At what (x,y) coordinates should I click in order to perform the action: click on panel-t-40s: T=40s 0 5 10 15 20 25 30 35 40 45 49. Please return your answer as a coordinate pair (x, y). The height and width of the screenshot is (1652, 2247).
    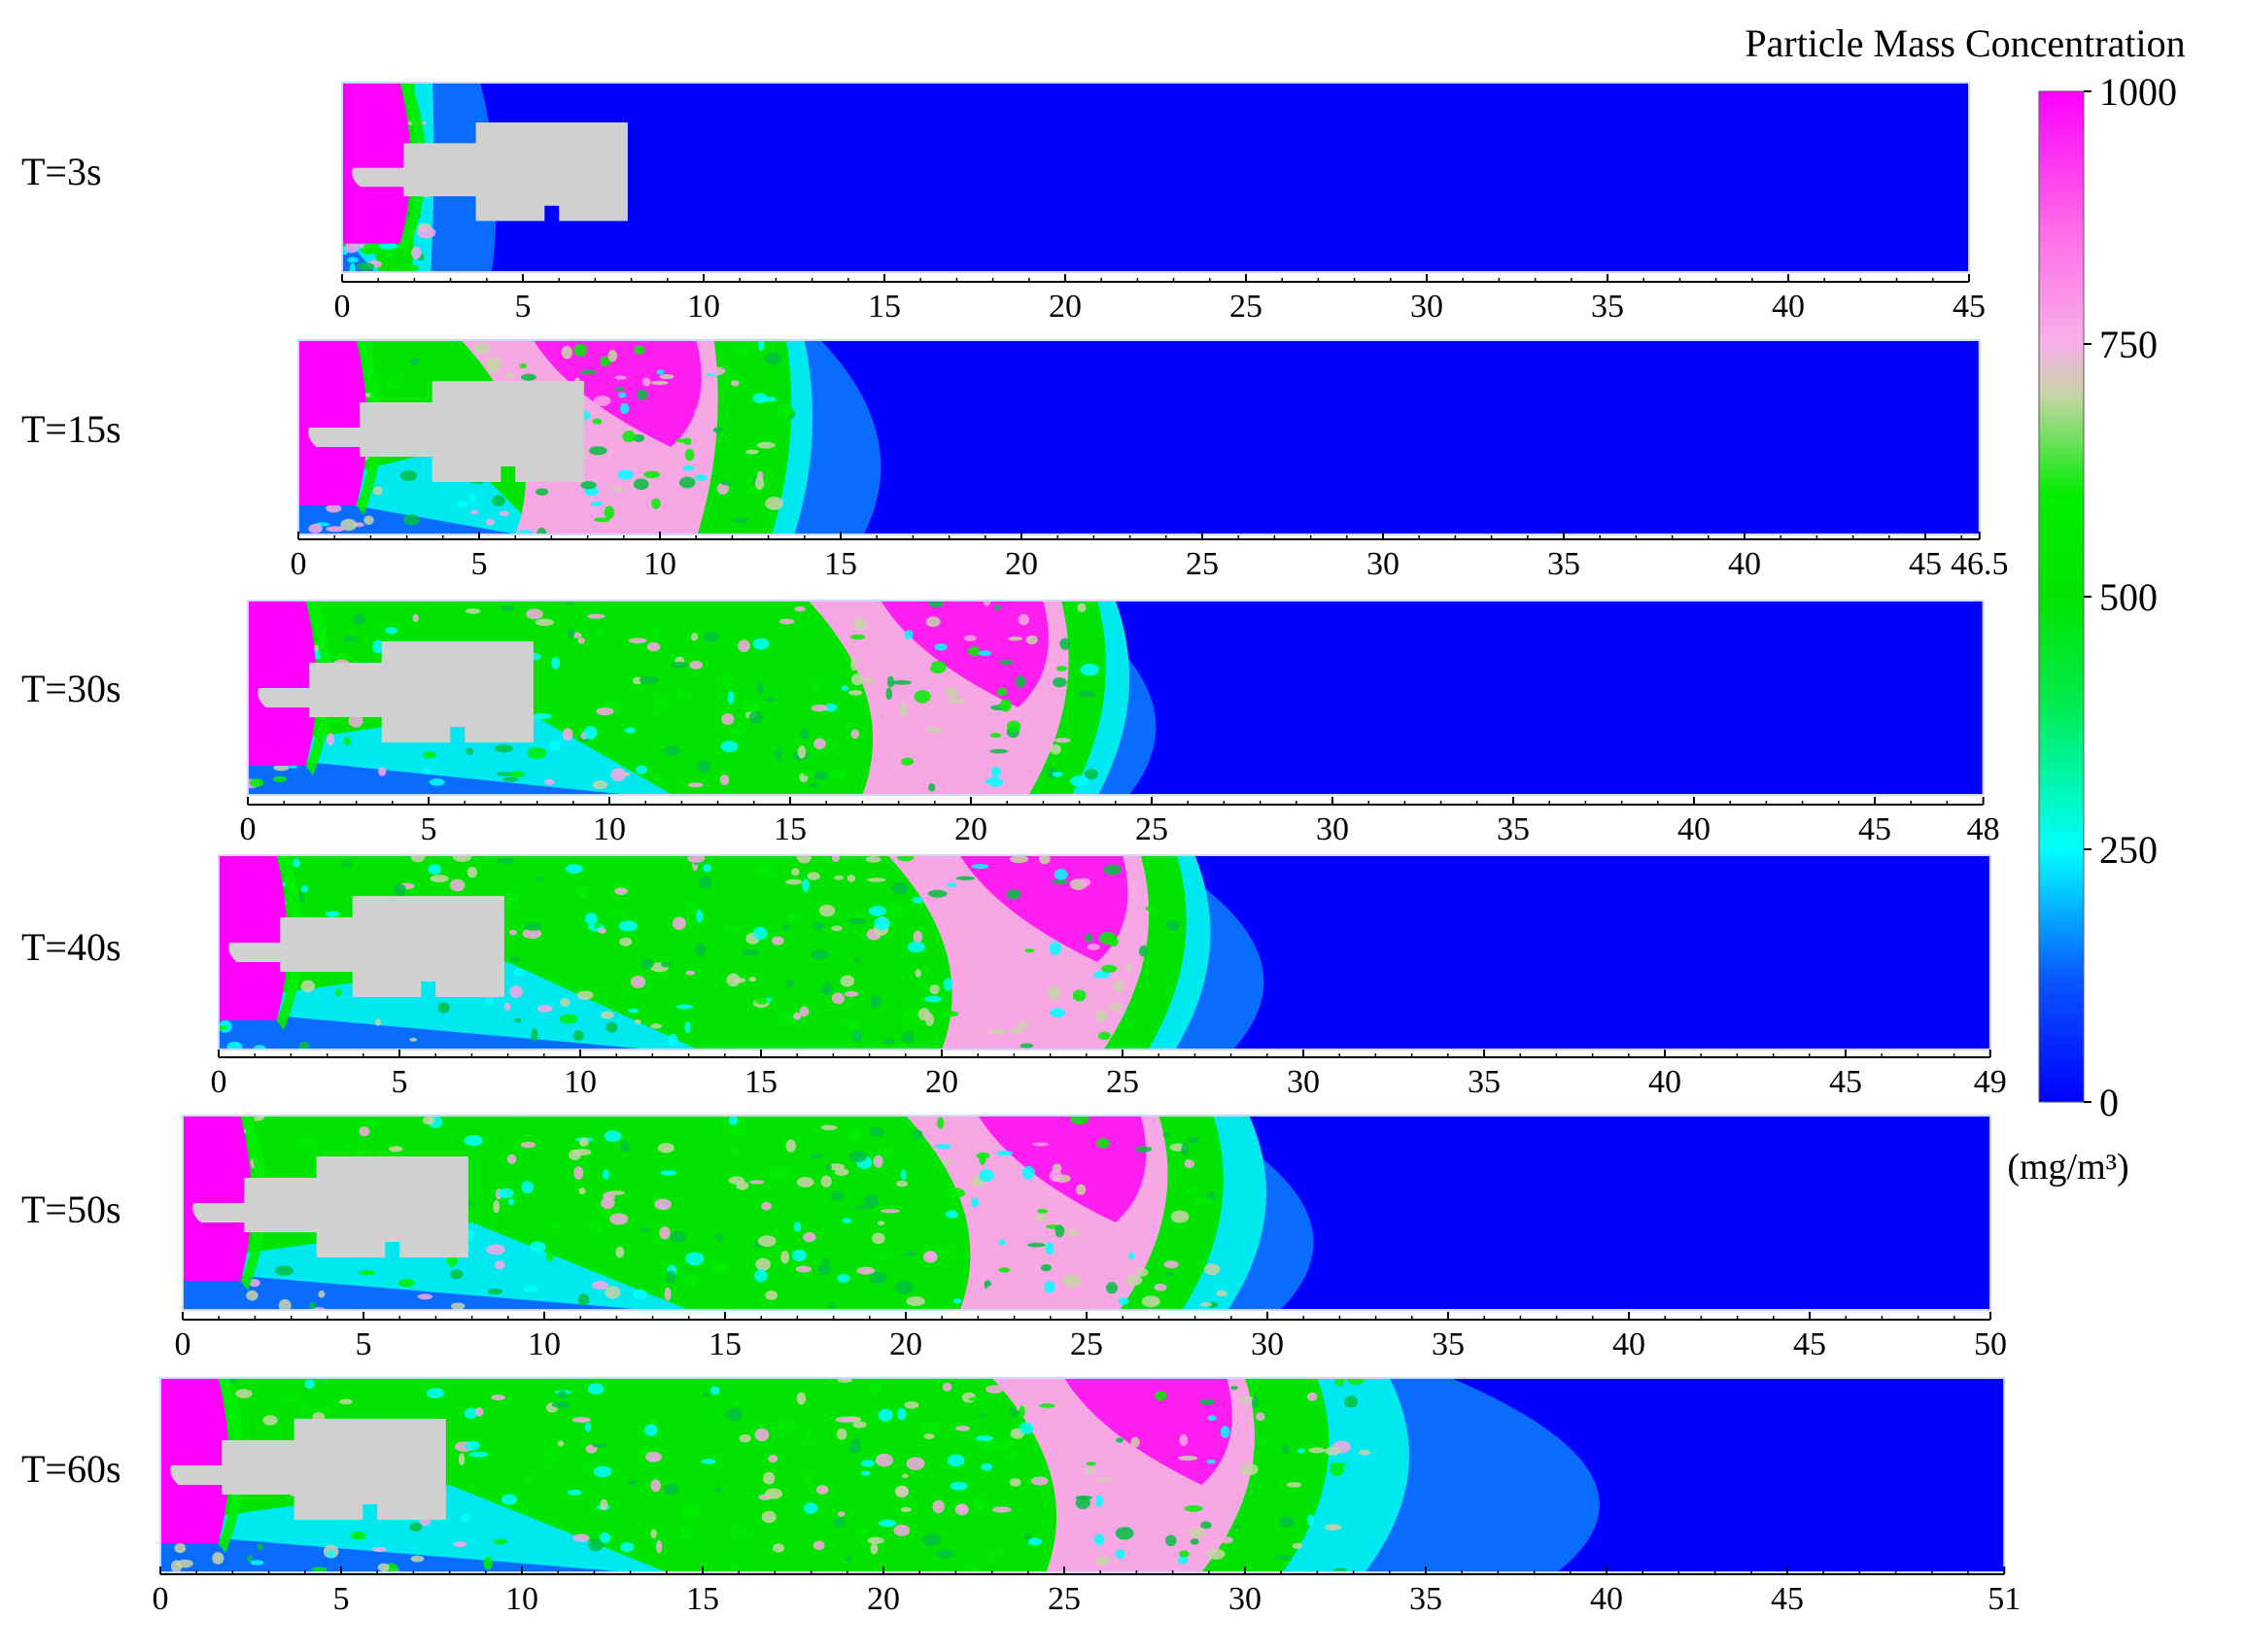
    Looking at the image, I should click on (1014, 977).